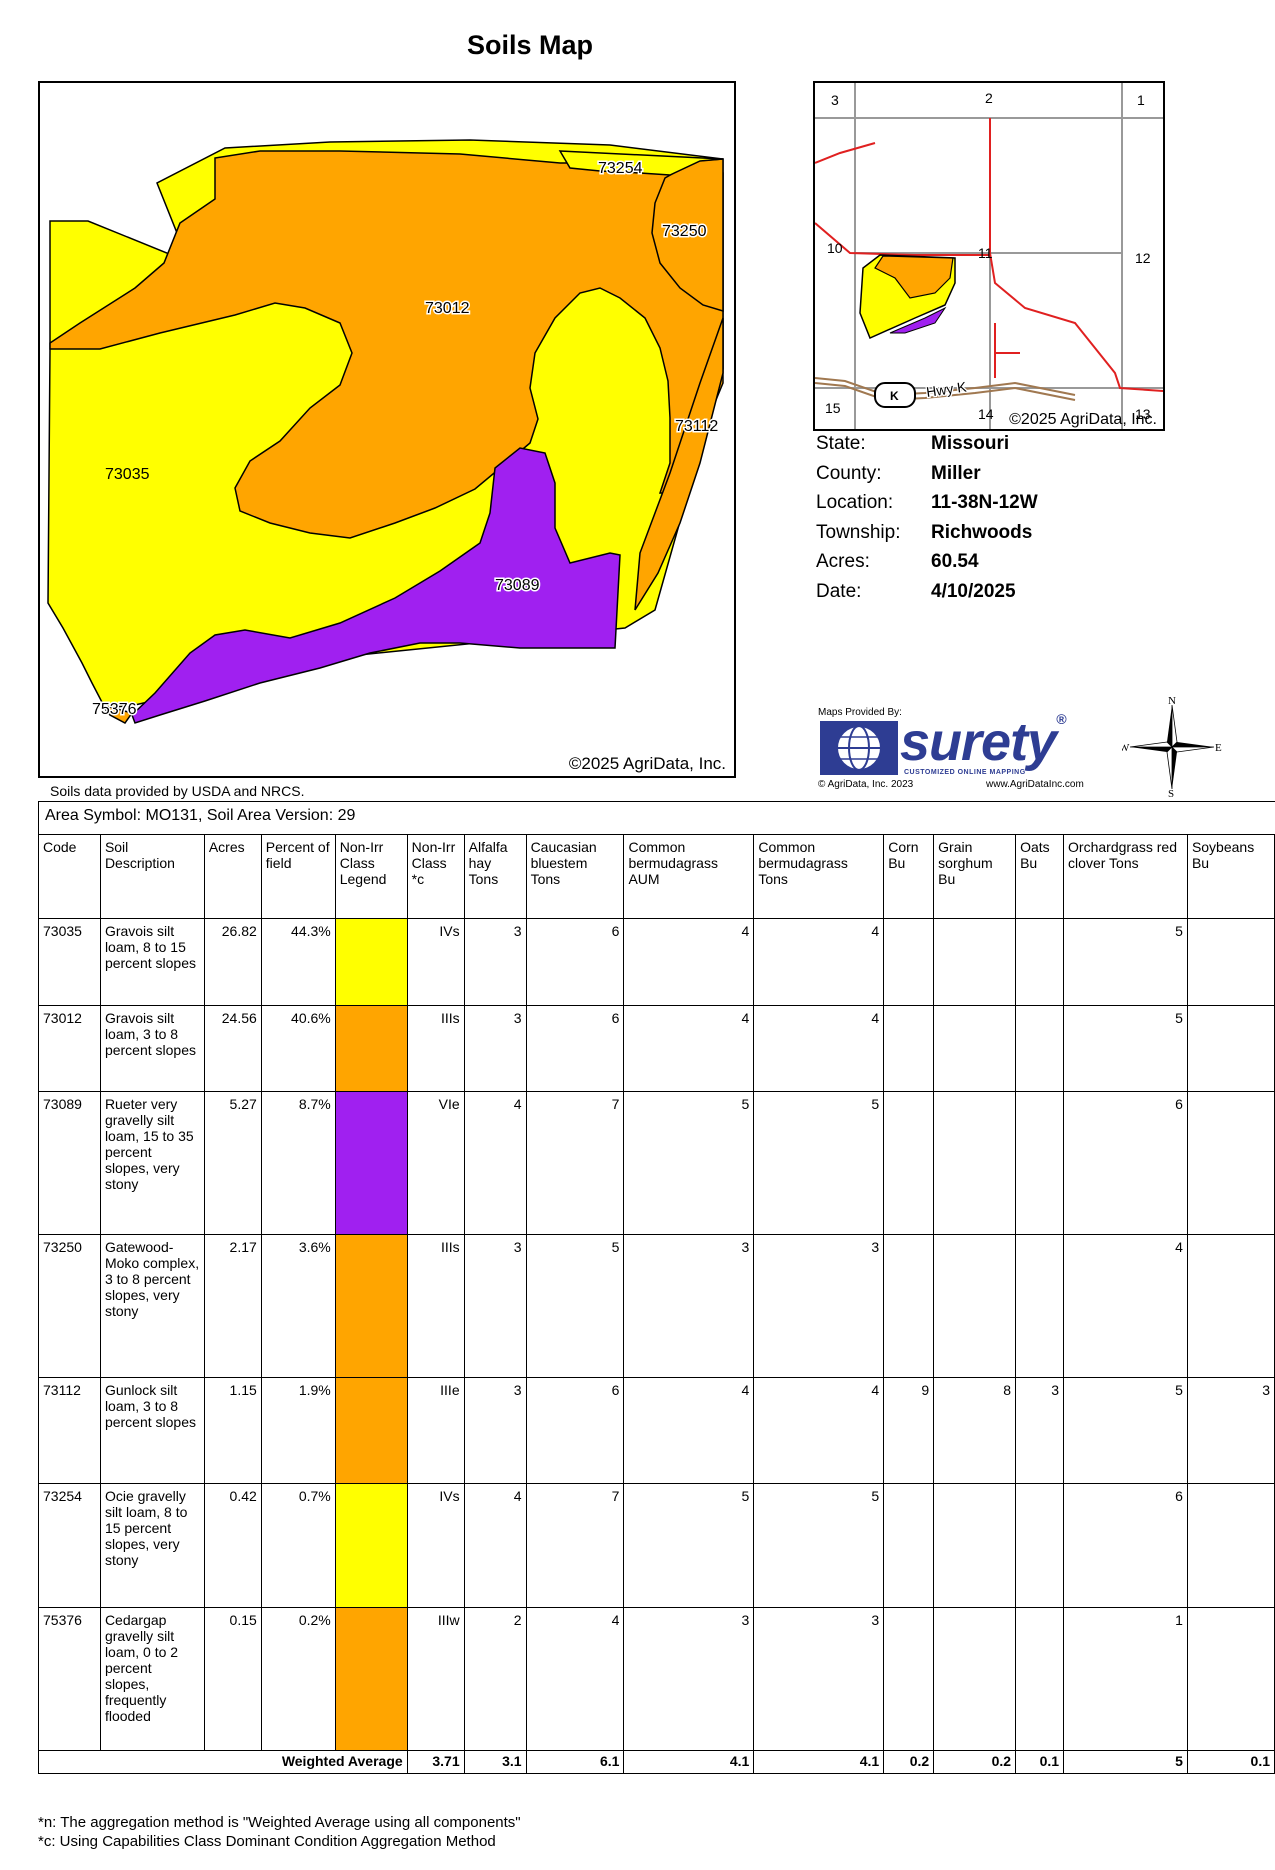 This screenshot has height=1870, width=1275. I want to click on road-line, so click(1076, 255).